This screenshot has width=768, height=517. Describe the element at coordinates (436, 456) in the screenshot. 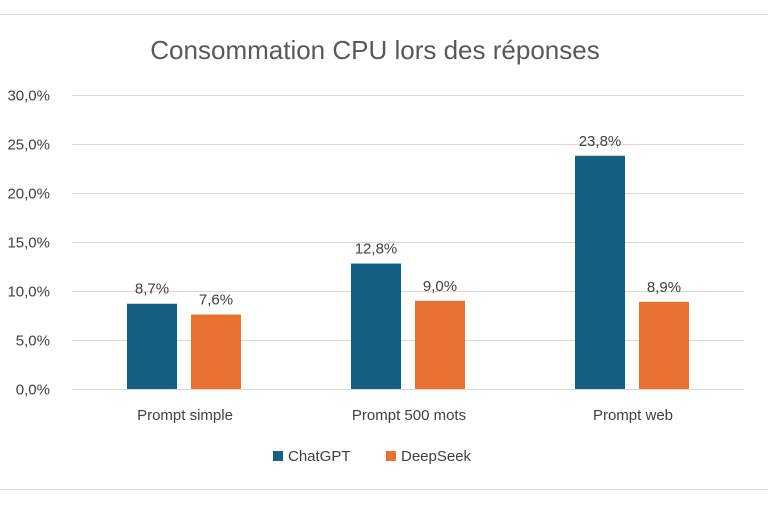

I see `legend-label: DeepSeek` at that location.